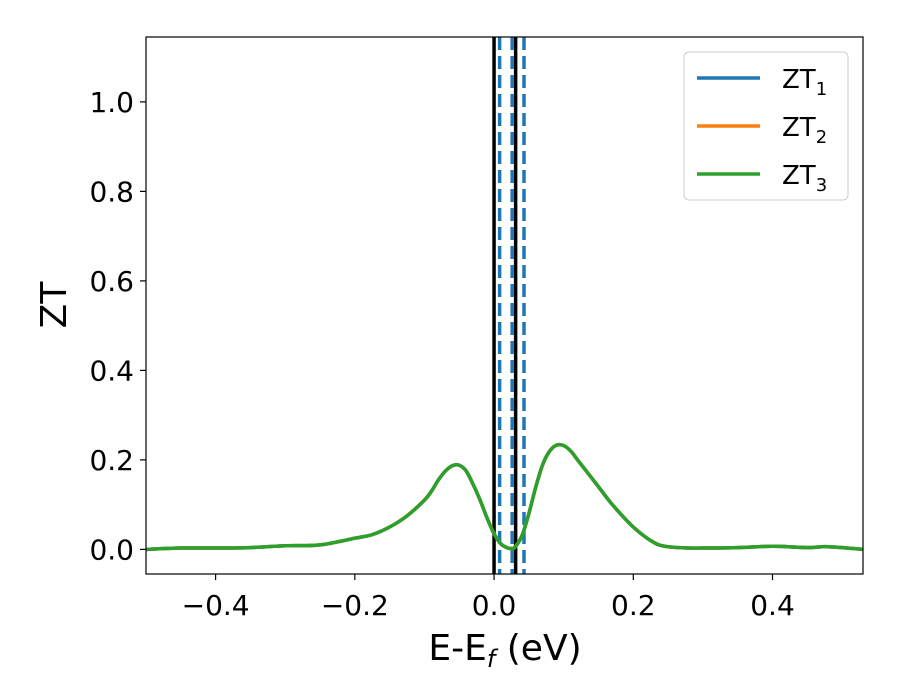  Describe the element at coordinates (633, 605) in the screenshot. I see `x-tick-label: 0.2` at that location.